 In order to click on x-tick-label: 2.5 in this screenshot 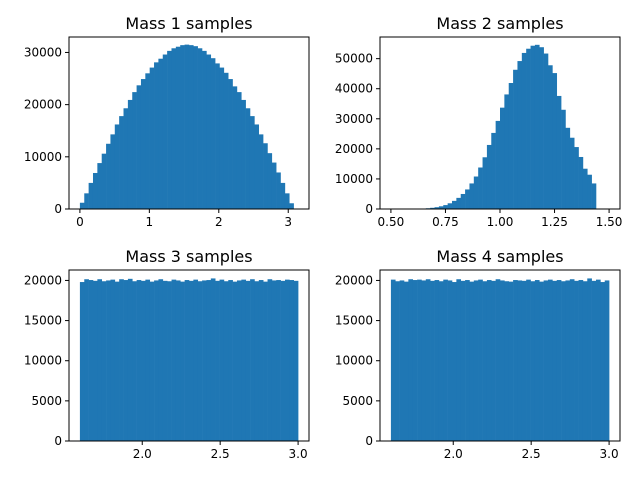, I will do `click(220, 454)`.